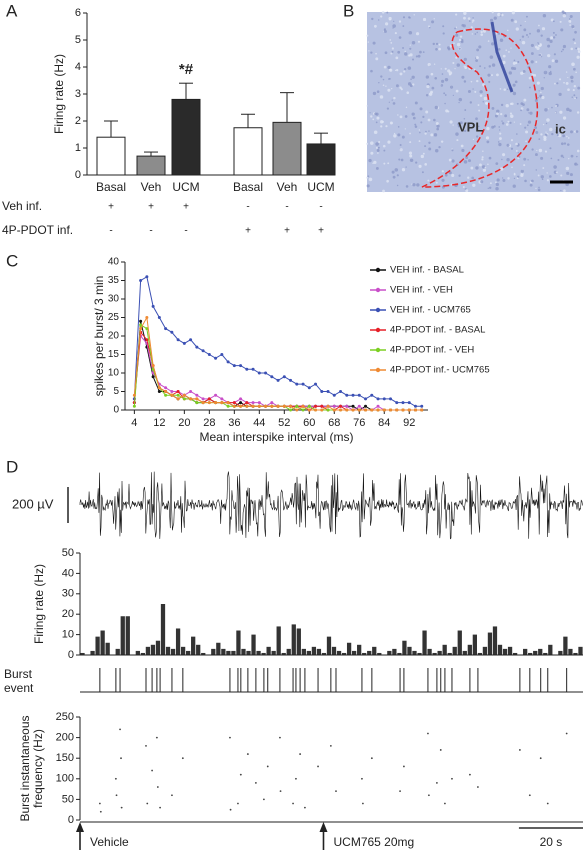  What do you see at coordinates (247, 207) in the screenshot?
I see `treatment-sign: -` at bounding box center [247, 207].